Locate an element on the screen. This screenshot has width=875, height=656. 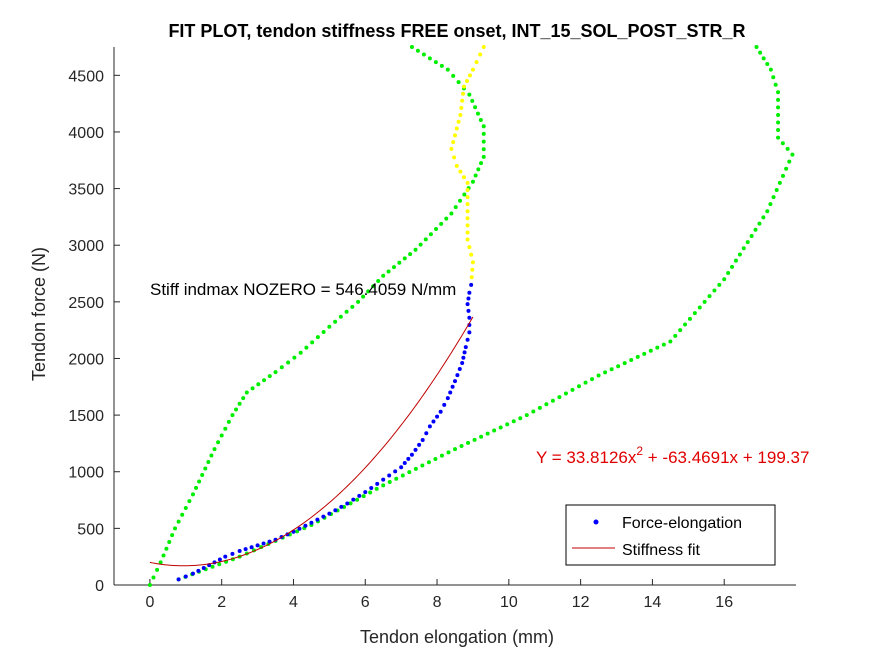
legend-box is located at coordinates (670, 535).